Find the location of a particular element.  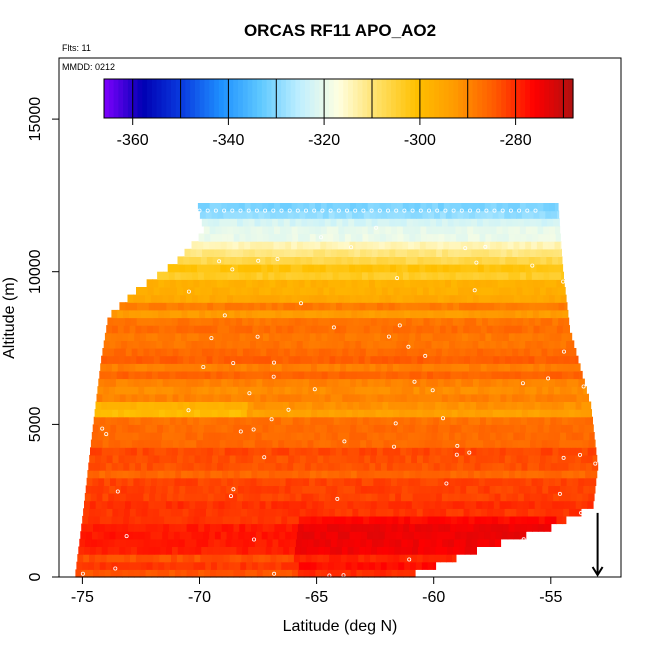

down-arrow-head is located at coordinates (597, 571).